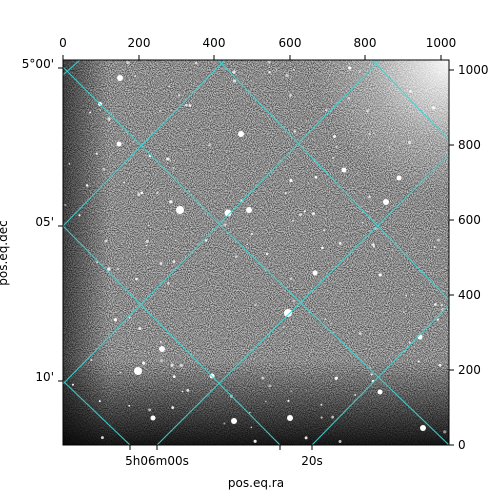 This screenshot has height=500, width=500. I want to click on left-tick-label: 10', so click(44, 377).